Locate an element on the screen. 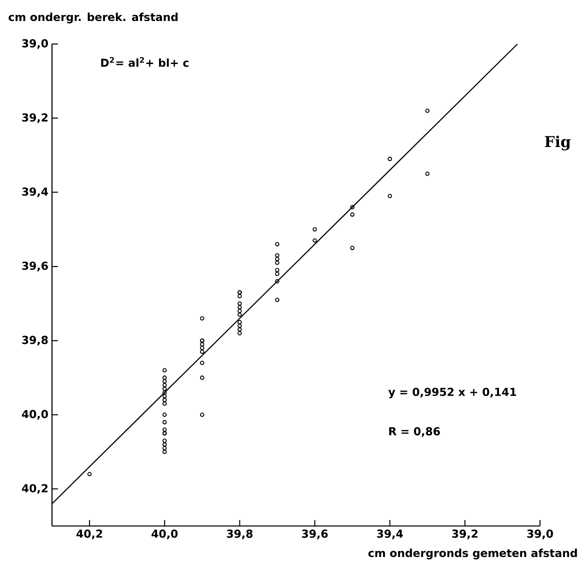 The height and width of the screenshot is (565, 583). x-tick-label: 39,4 is located at coordinates (390, 535).